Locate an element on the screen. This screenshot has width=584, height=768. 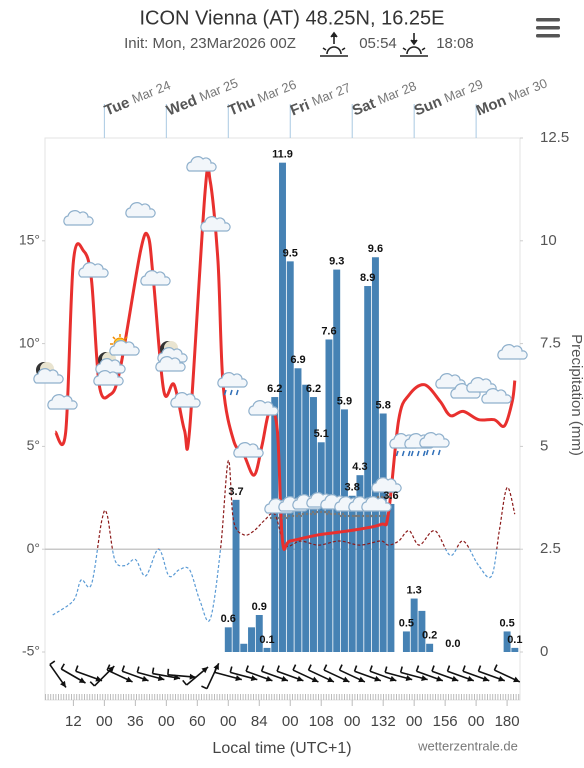
dew-point-line is located at coordinates (306, 504).